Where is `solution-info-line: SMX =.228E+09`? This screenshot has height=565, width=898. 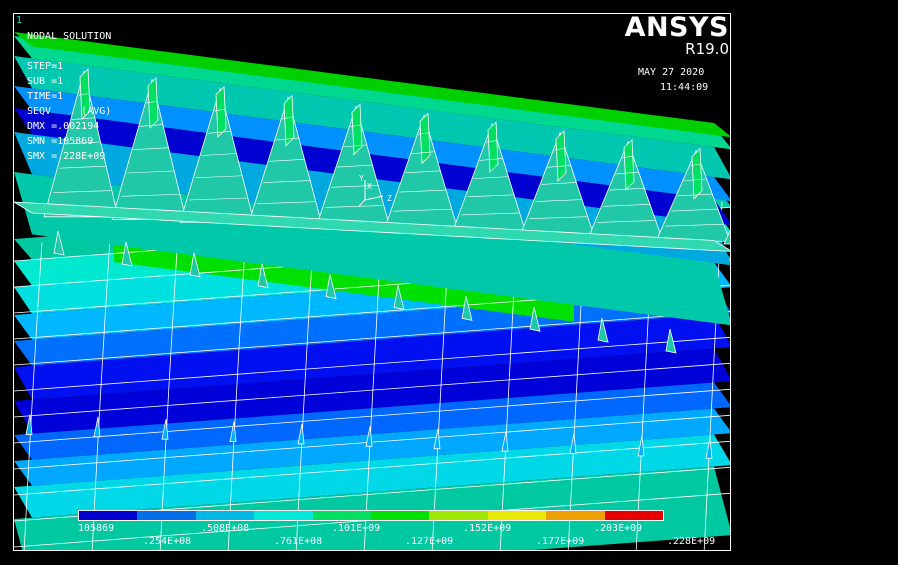 solution-info-line: SMX =.228E+09 is located at coordinates (66, 156).